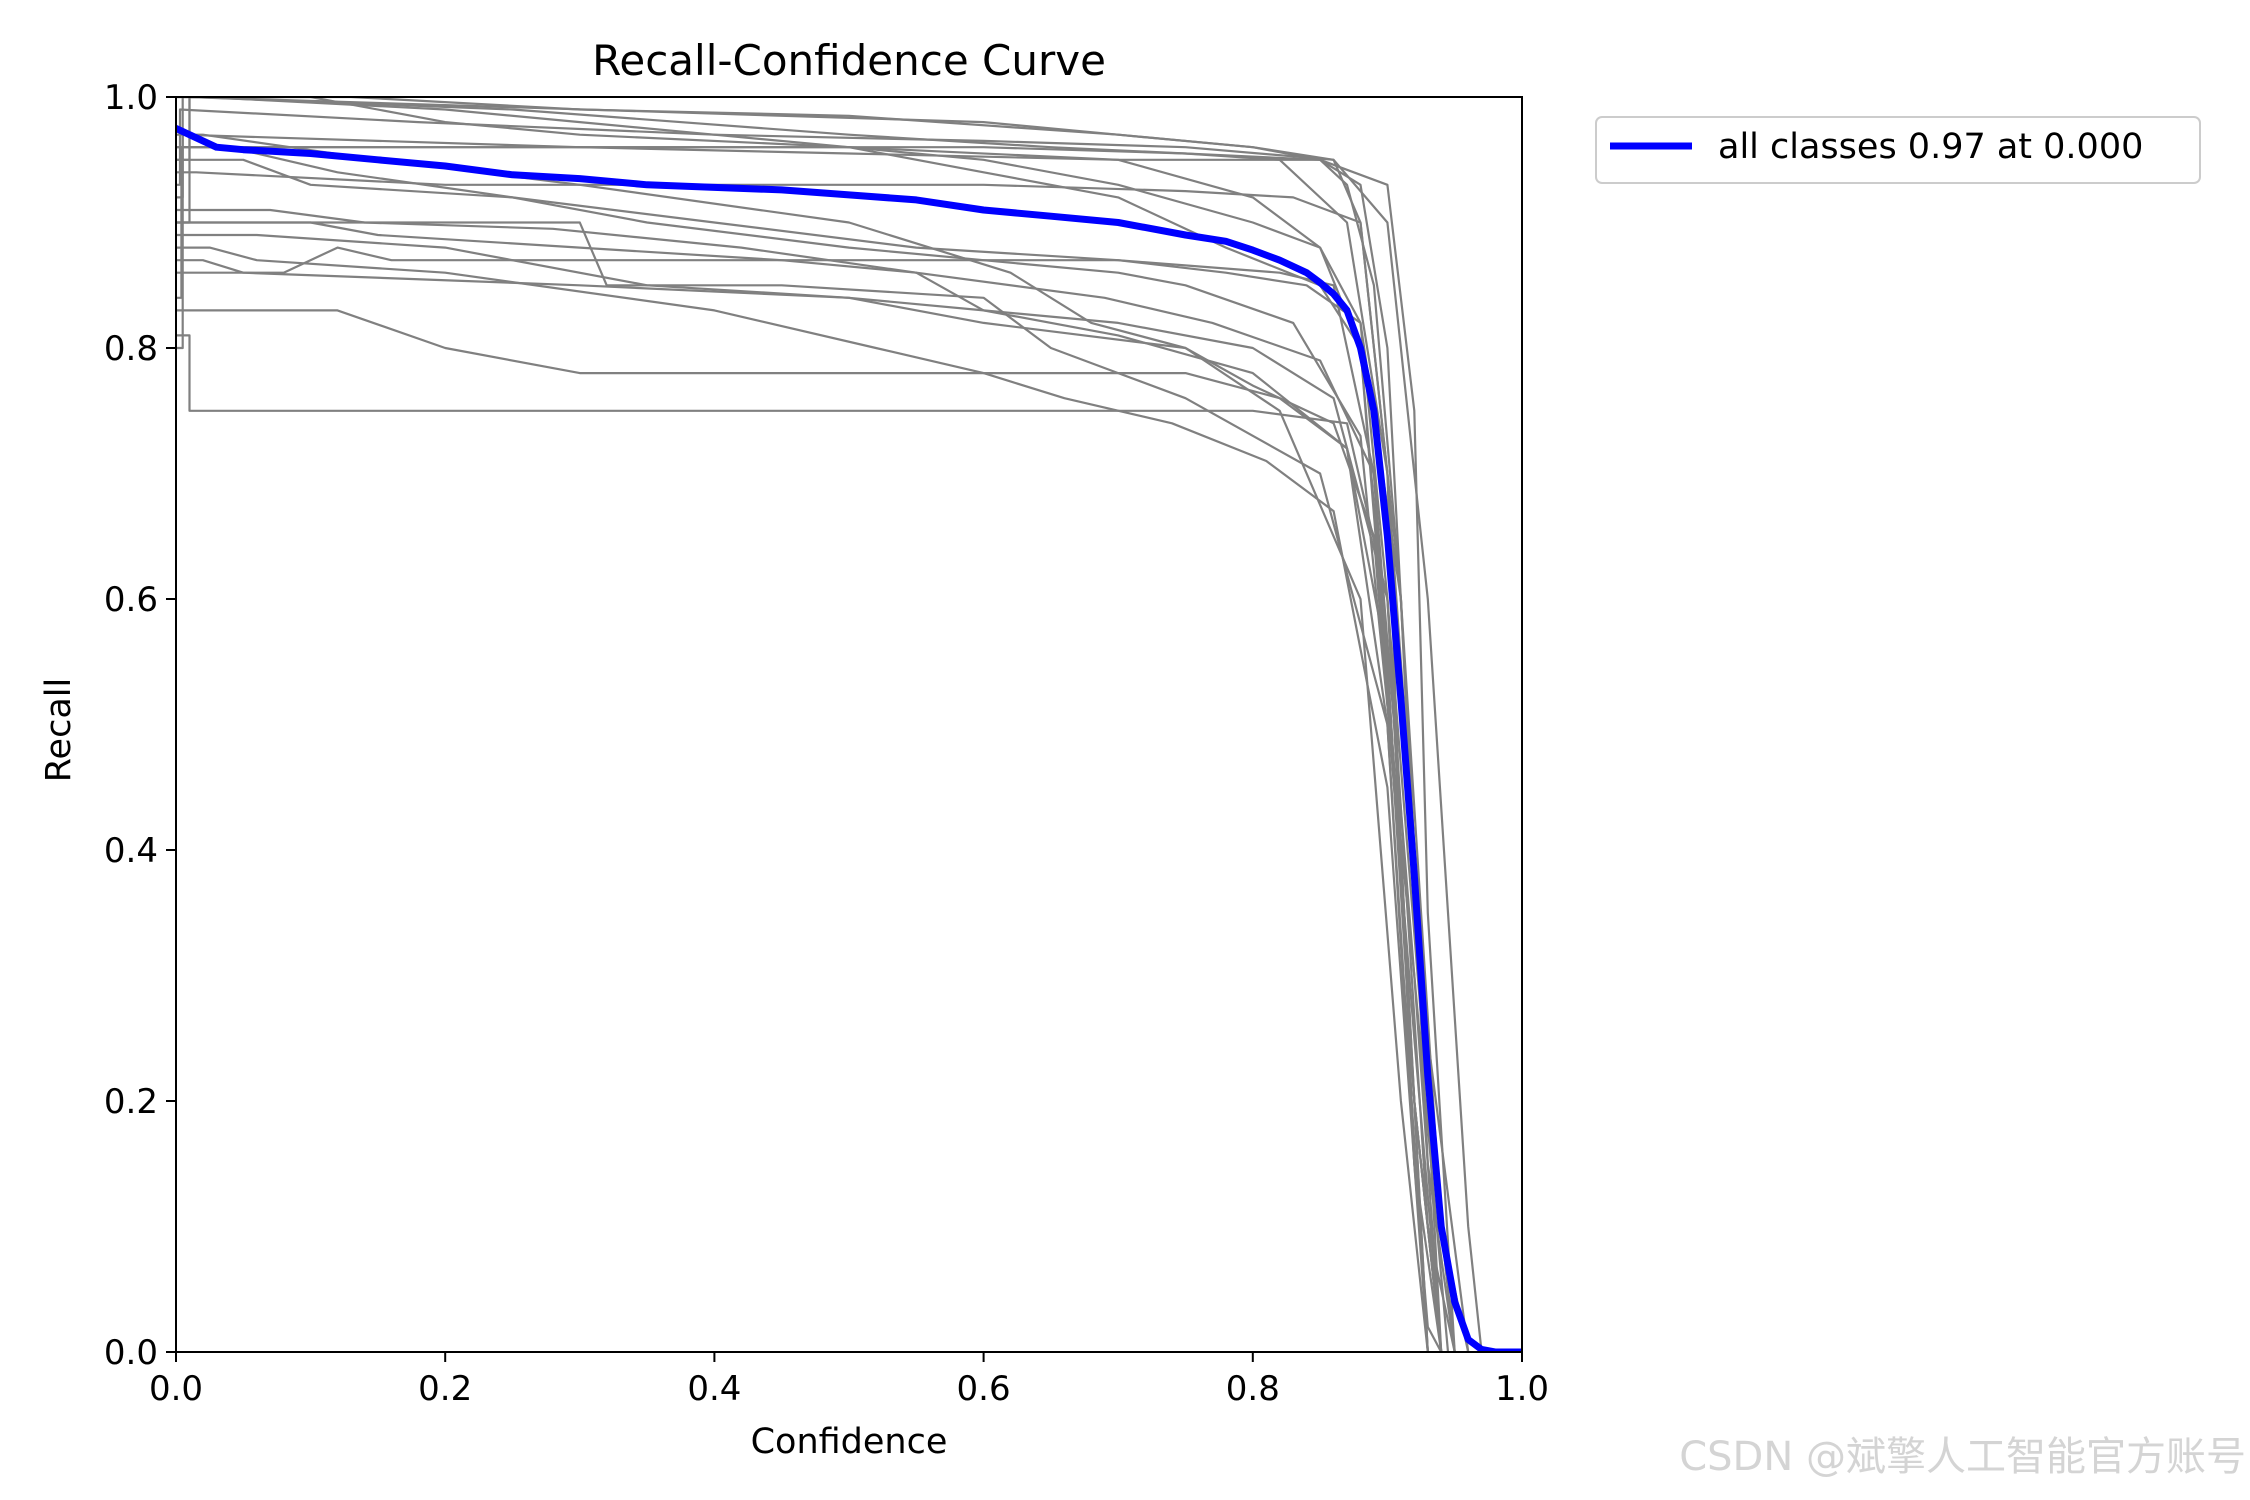 This screenshot has height=1500, width=2250. What do you see at coordinates (131, 349) in the screenshot?
I see `y-tick-label: 0.8` at bounding box center [131, 349].